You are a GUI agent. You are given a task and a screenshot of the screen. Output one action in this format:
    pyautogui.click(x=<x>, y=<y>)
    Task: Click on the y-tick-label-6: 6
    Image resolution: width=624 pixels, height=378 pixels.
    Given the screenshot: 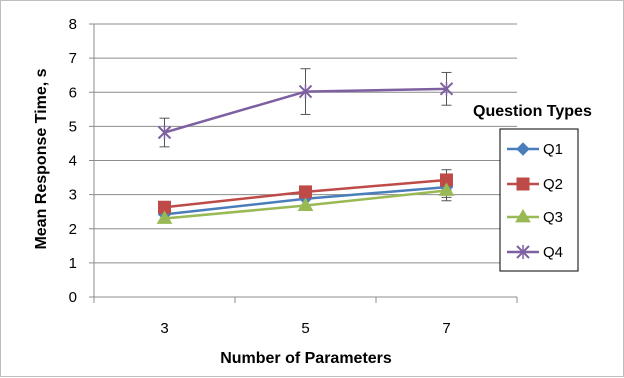 What is the action you would take?
    pyautogui.click(x=73, y=92)
    